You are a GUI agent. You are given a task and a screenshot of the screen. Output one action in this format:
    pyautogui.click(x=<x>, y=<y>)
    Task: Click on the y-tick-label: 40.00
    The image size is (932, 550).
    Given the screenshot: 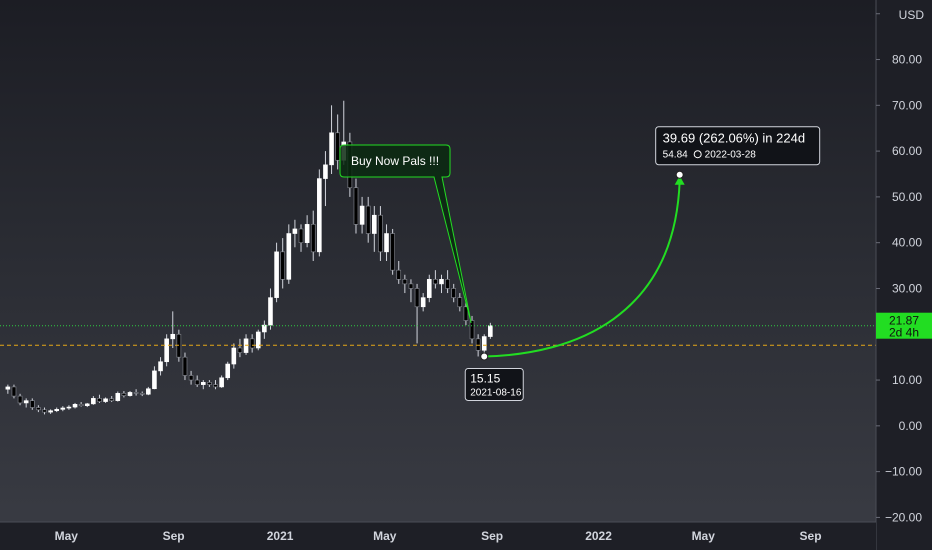 What is the action you would take?
    pyautogui.click(x=907, y=243)
    